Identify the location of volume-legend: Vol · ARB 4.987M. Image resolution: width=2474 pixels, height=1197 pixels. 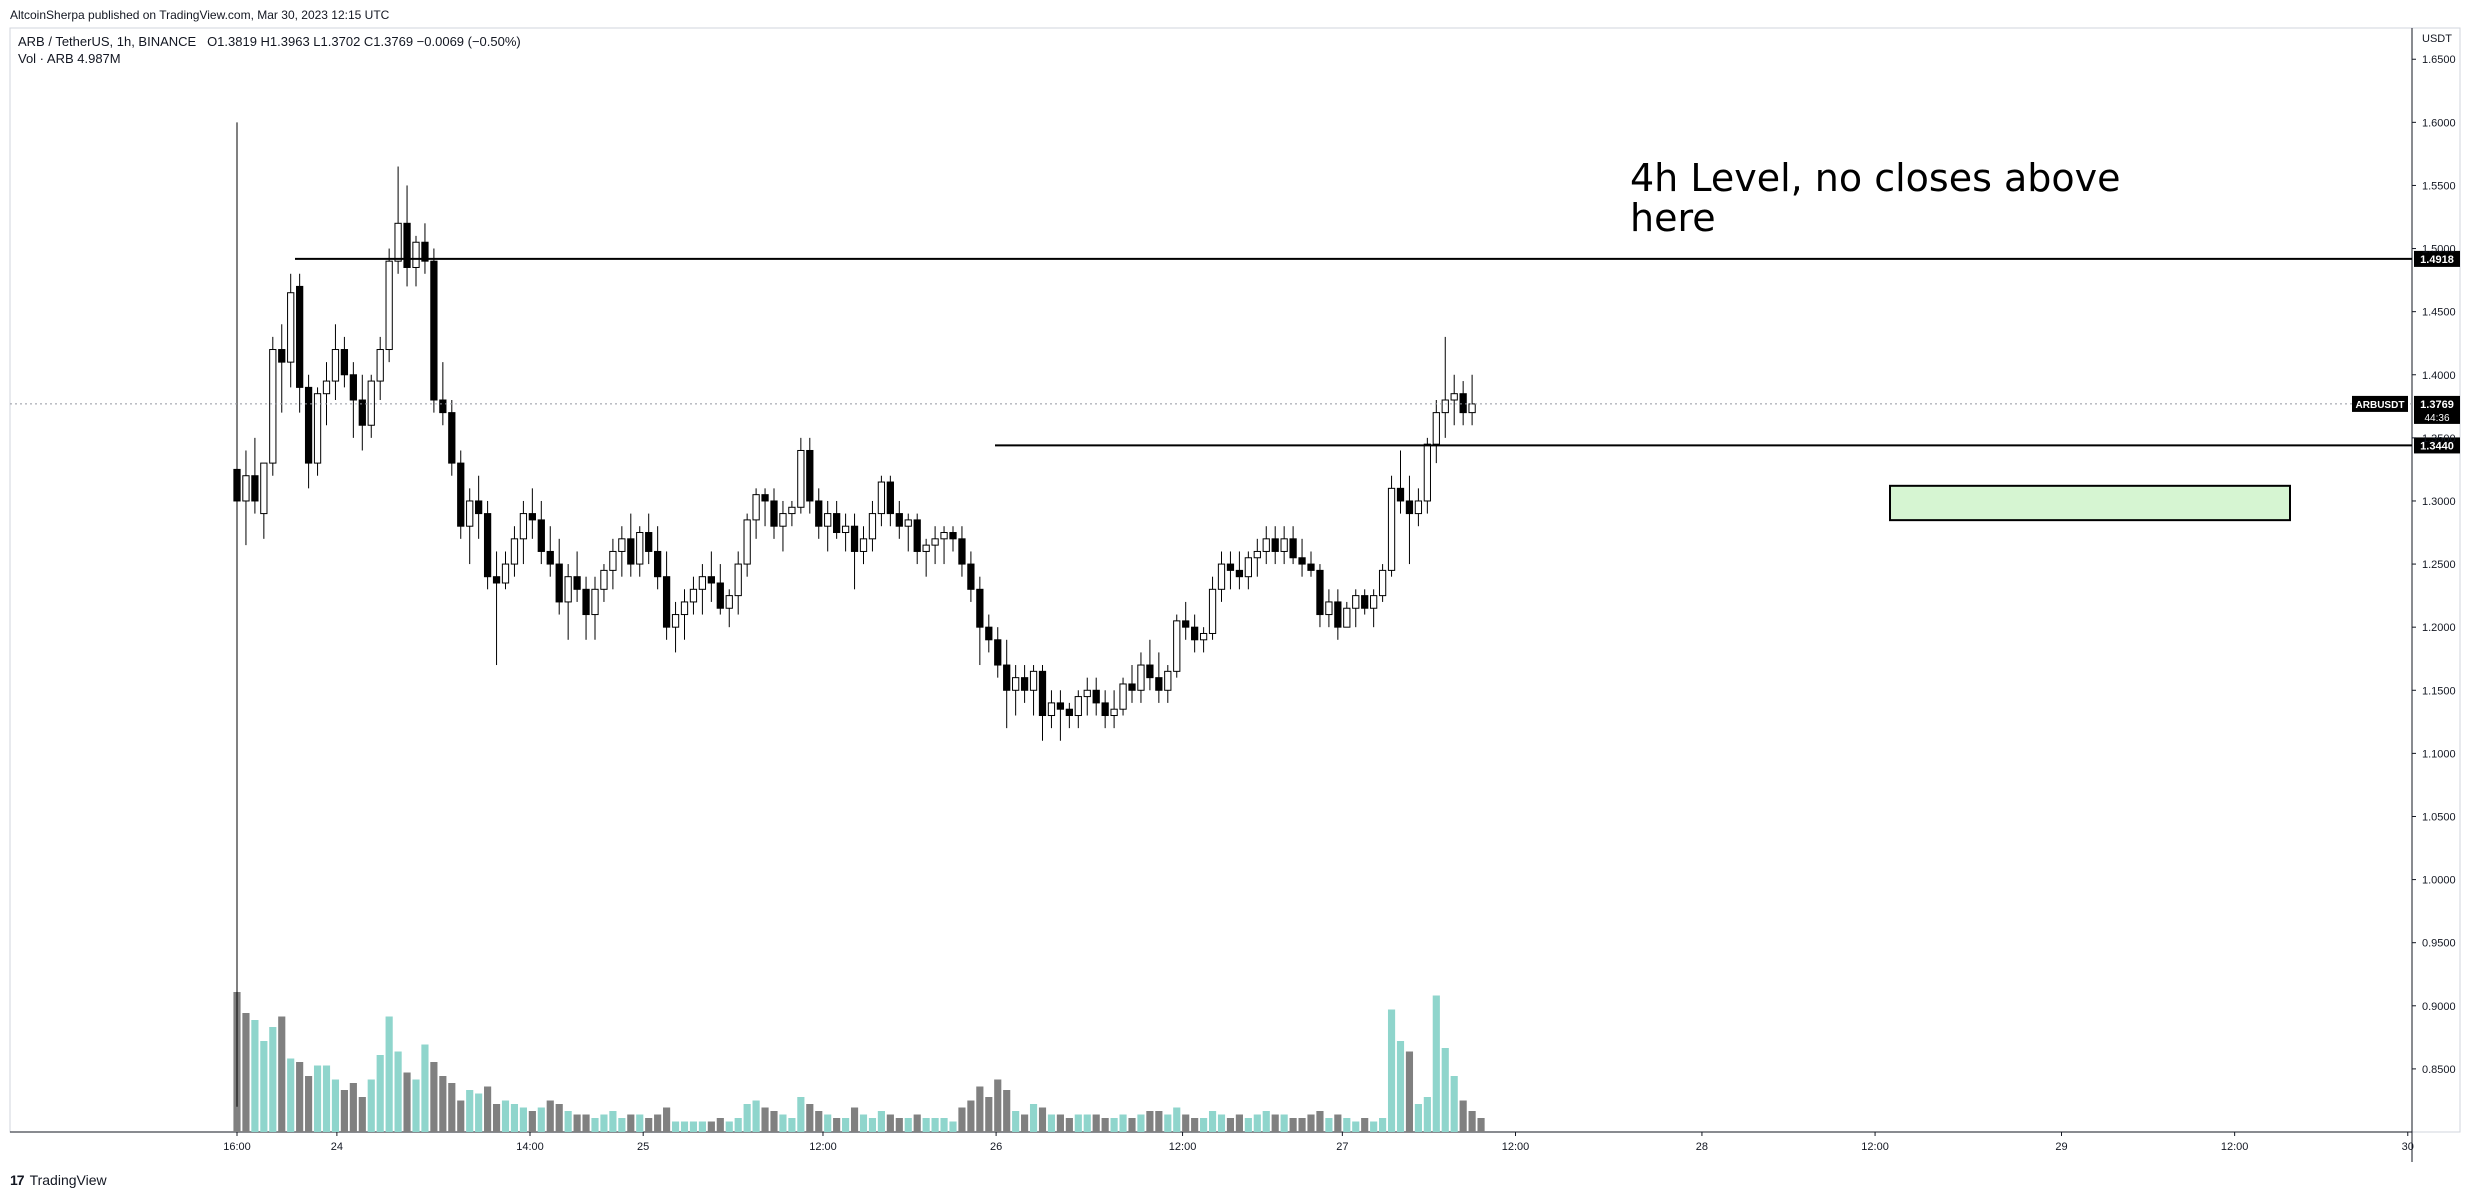
(69, 58).